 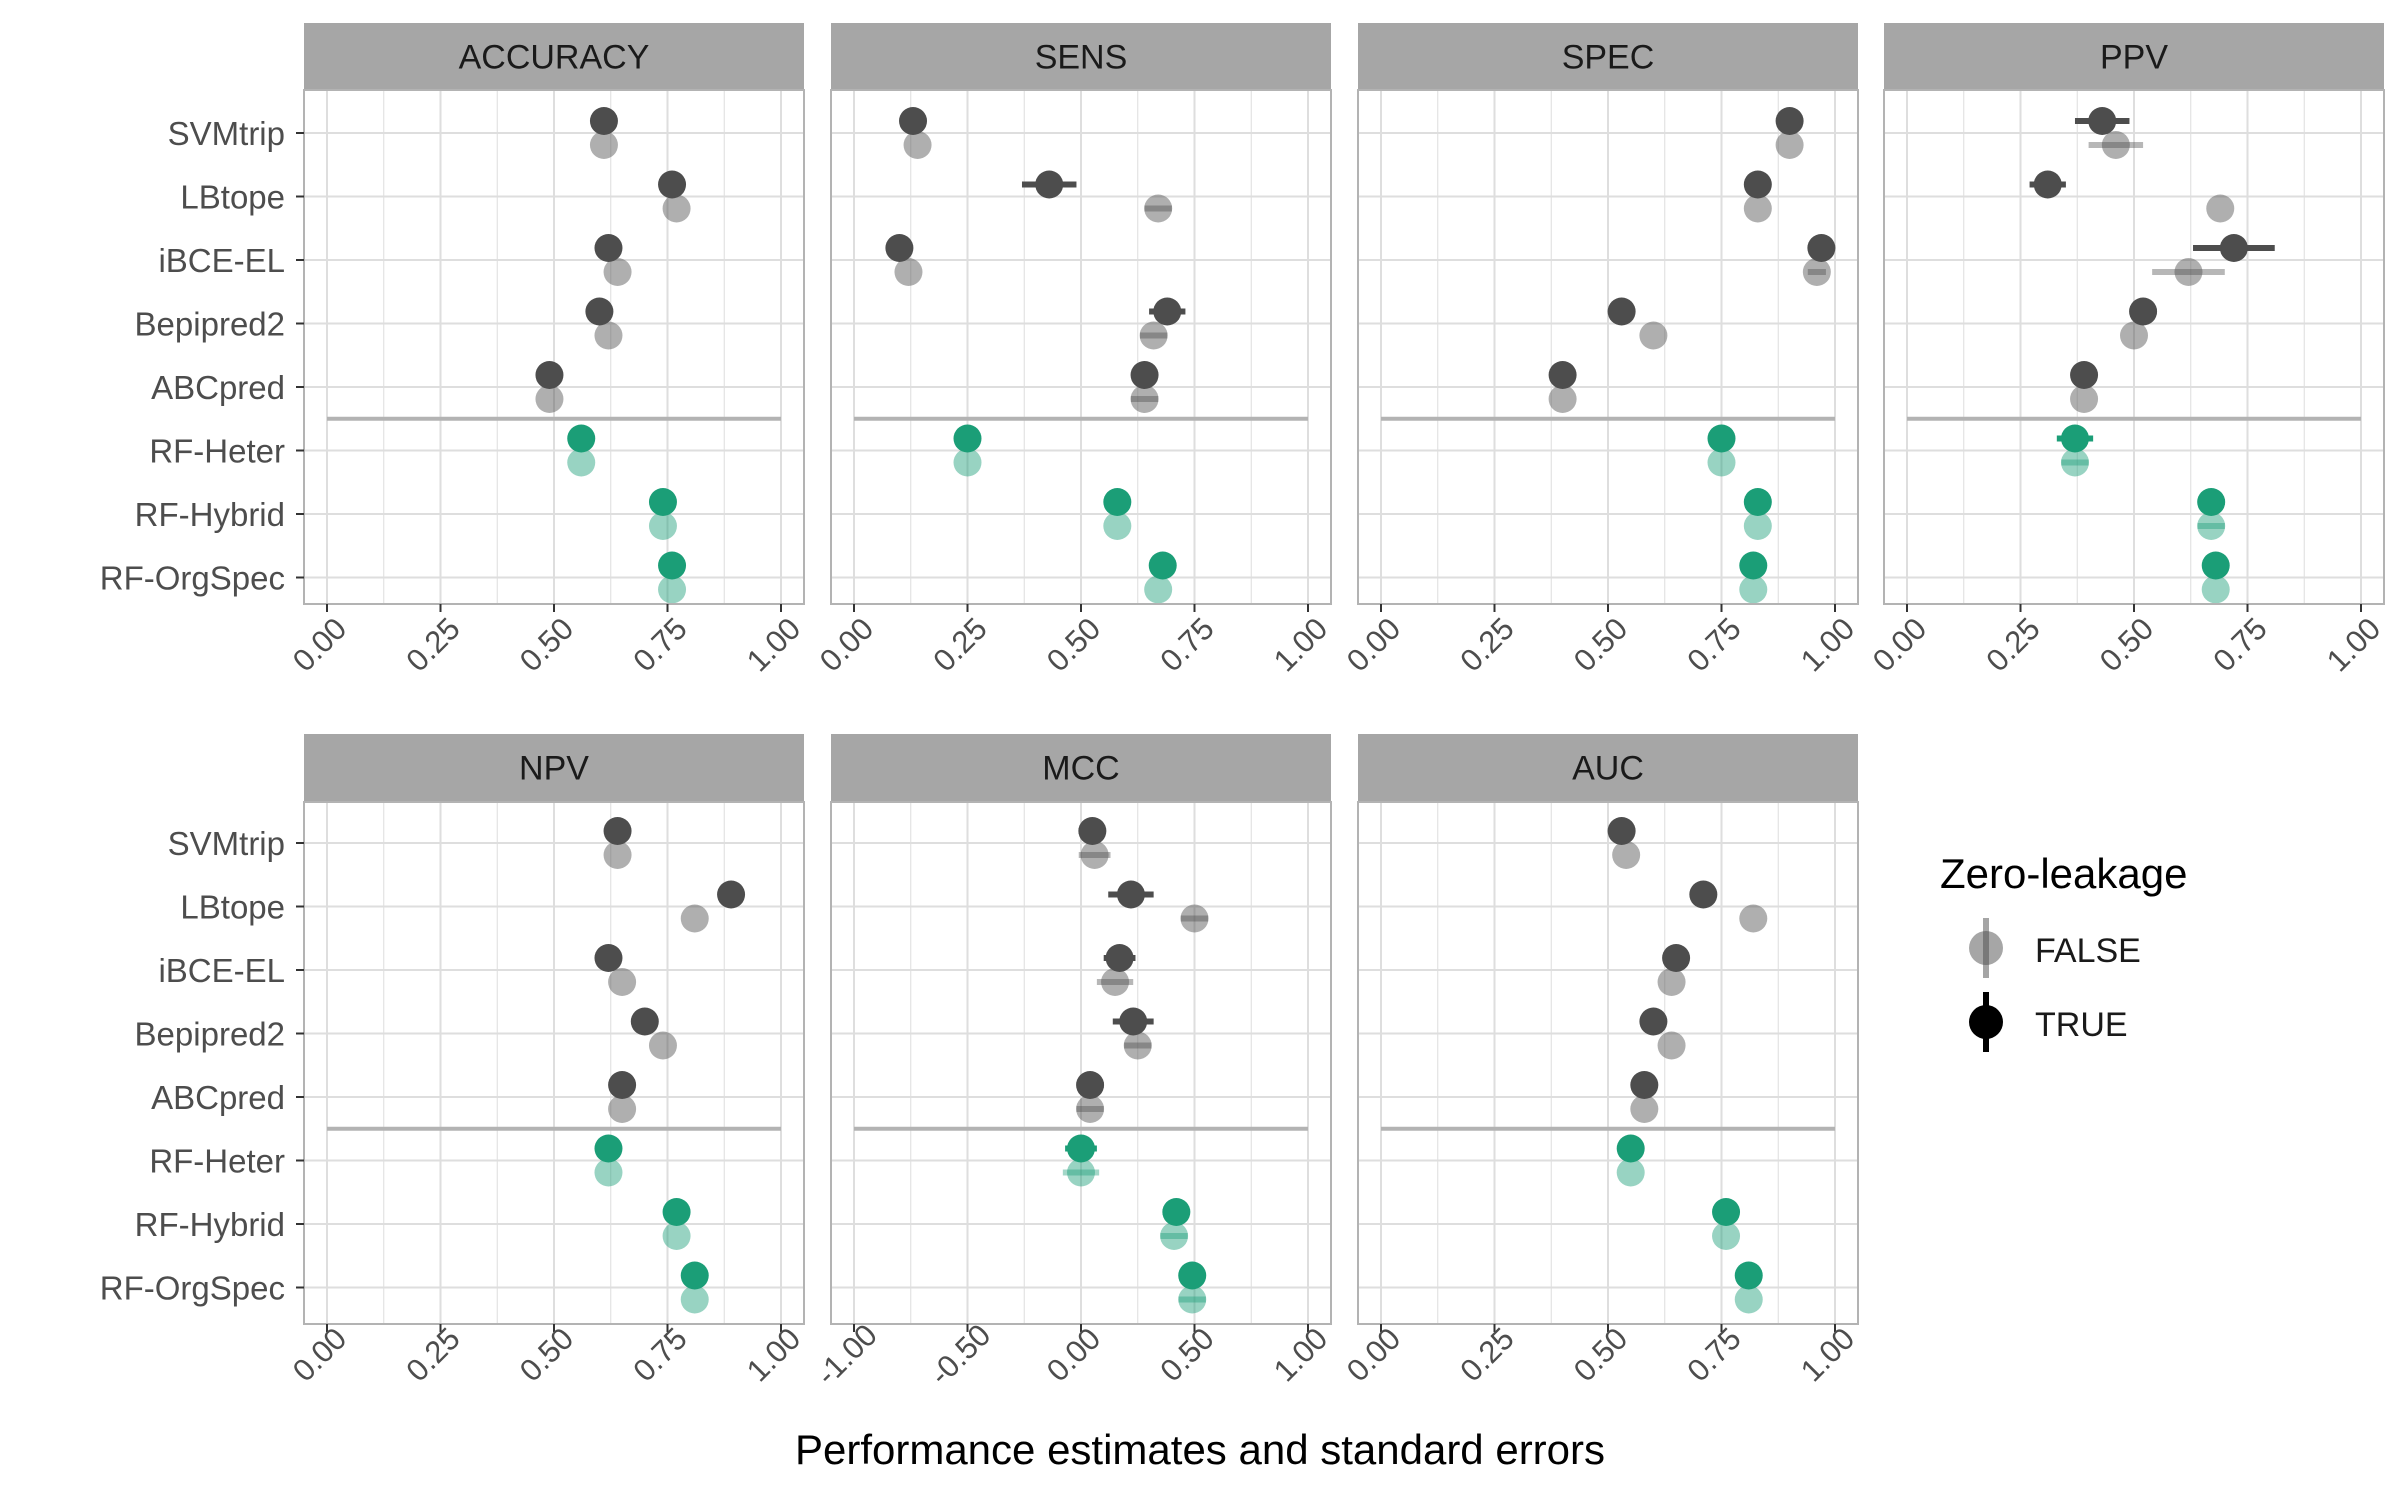 What do you see at coordinates (210, 1224) in the screenshot?
I see `y-tick-label: RF-Hybrid` at bounding box center [210, 1224].